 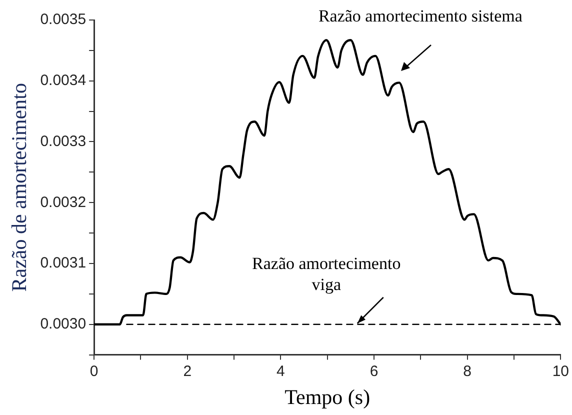 What do you see at coordinates (420, 16) in the screenshot?
I see `annotation: Razão amortecimento sistema` at bounding box center [420, 16].